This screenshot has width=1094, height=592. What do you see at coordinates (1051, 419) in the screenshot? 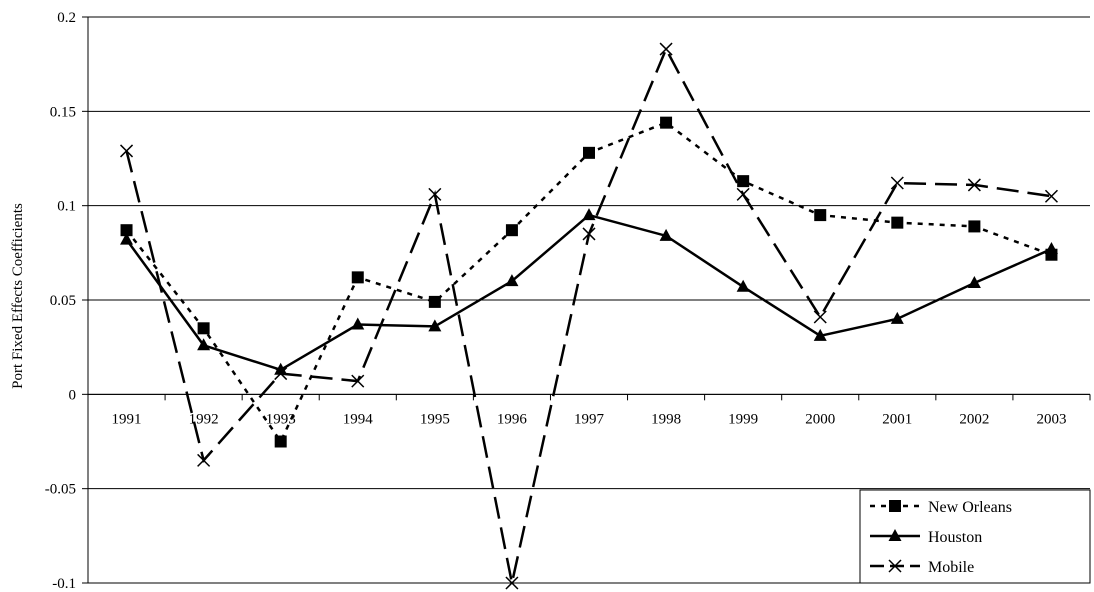
I see `x-tick-label: 2003` at bounding box center [1051, 419].